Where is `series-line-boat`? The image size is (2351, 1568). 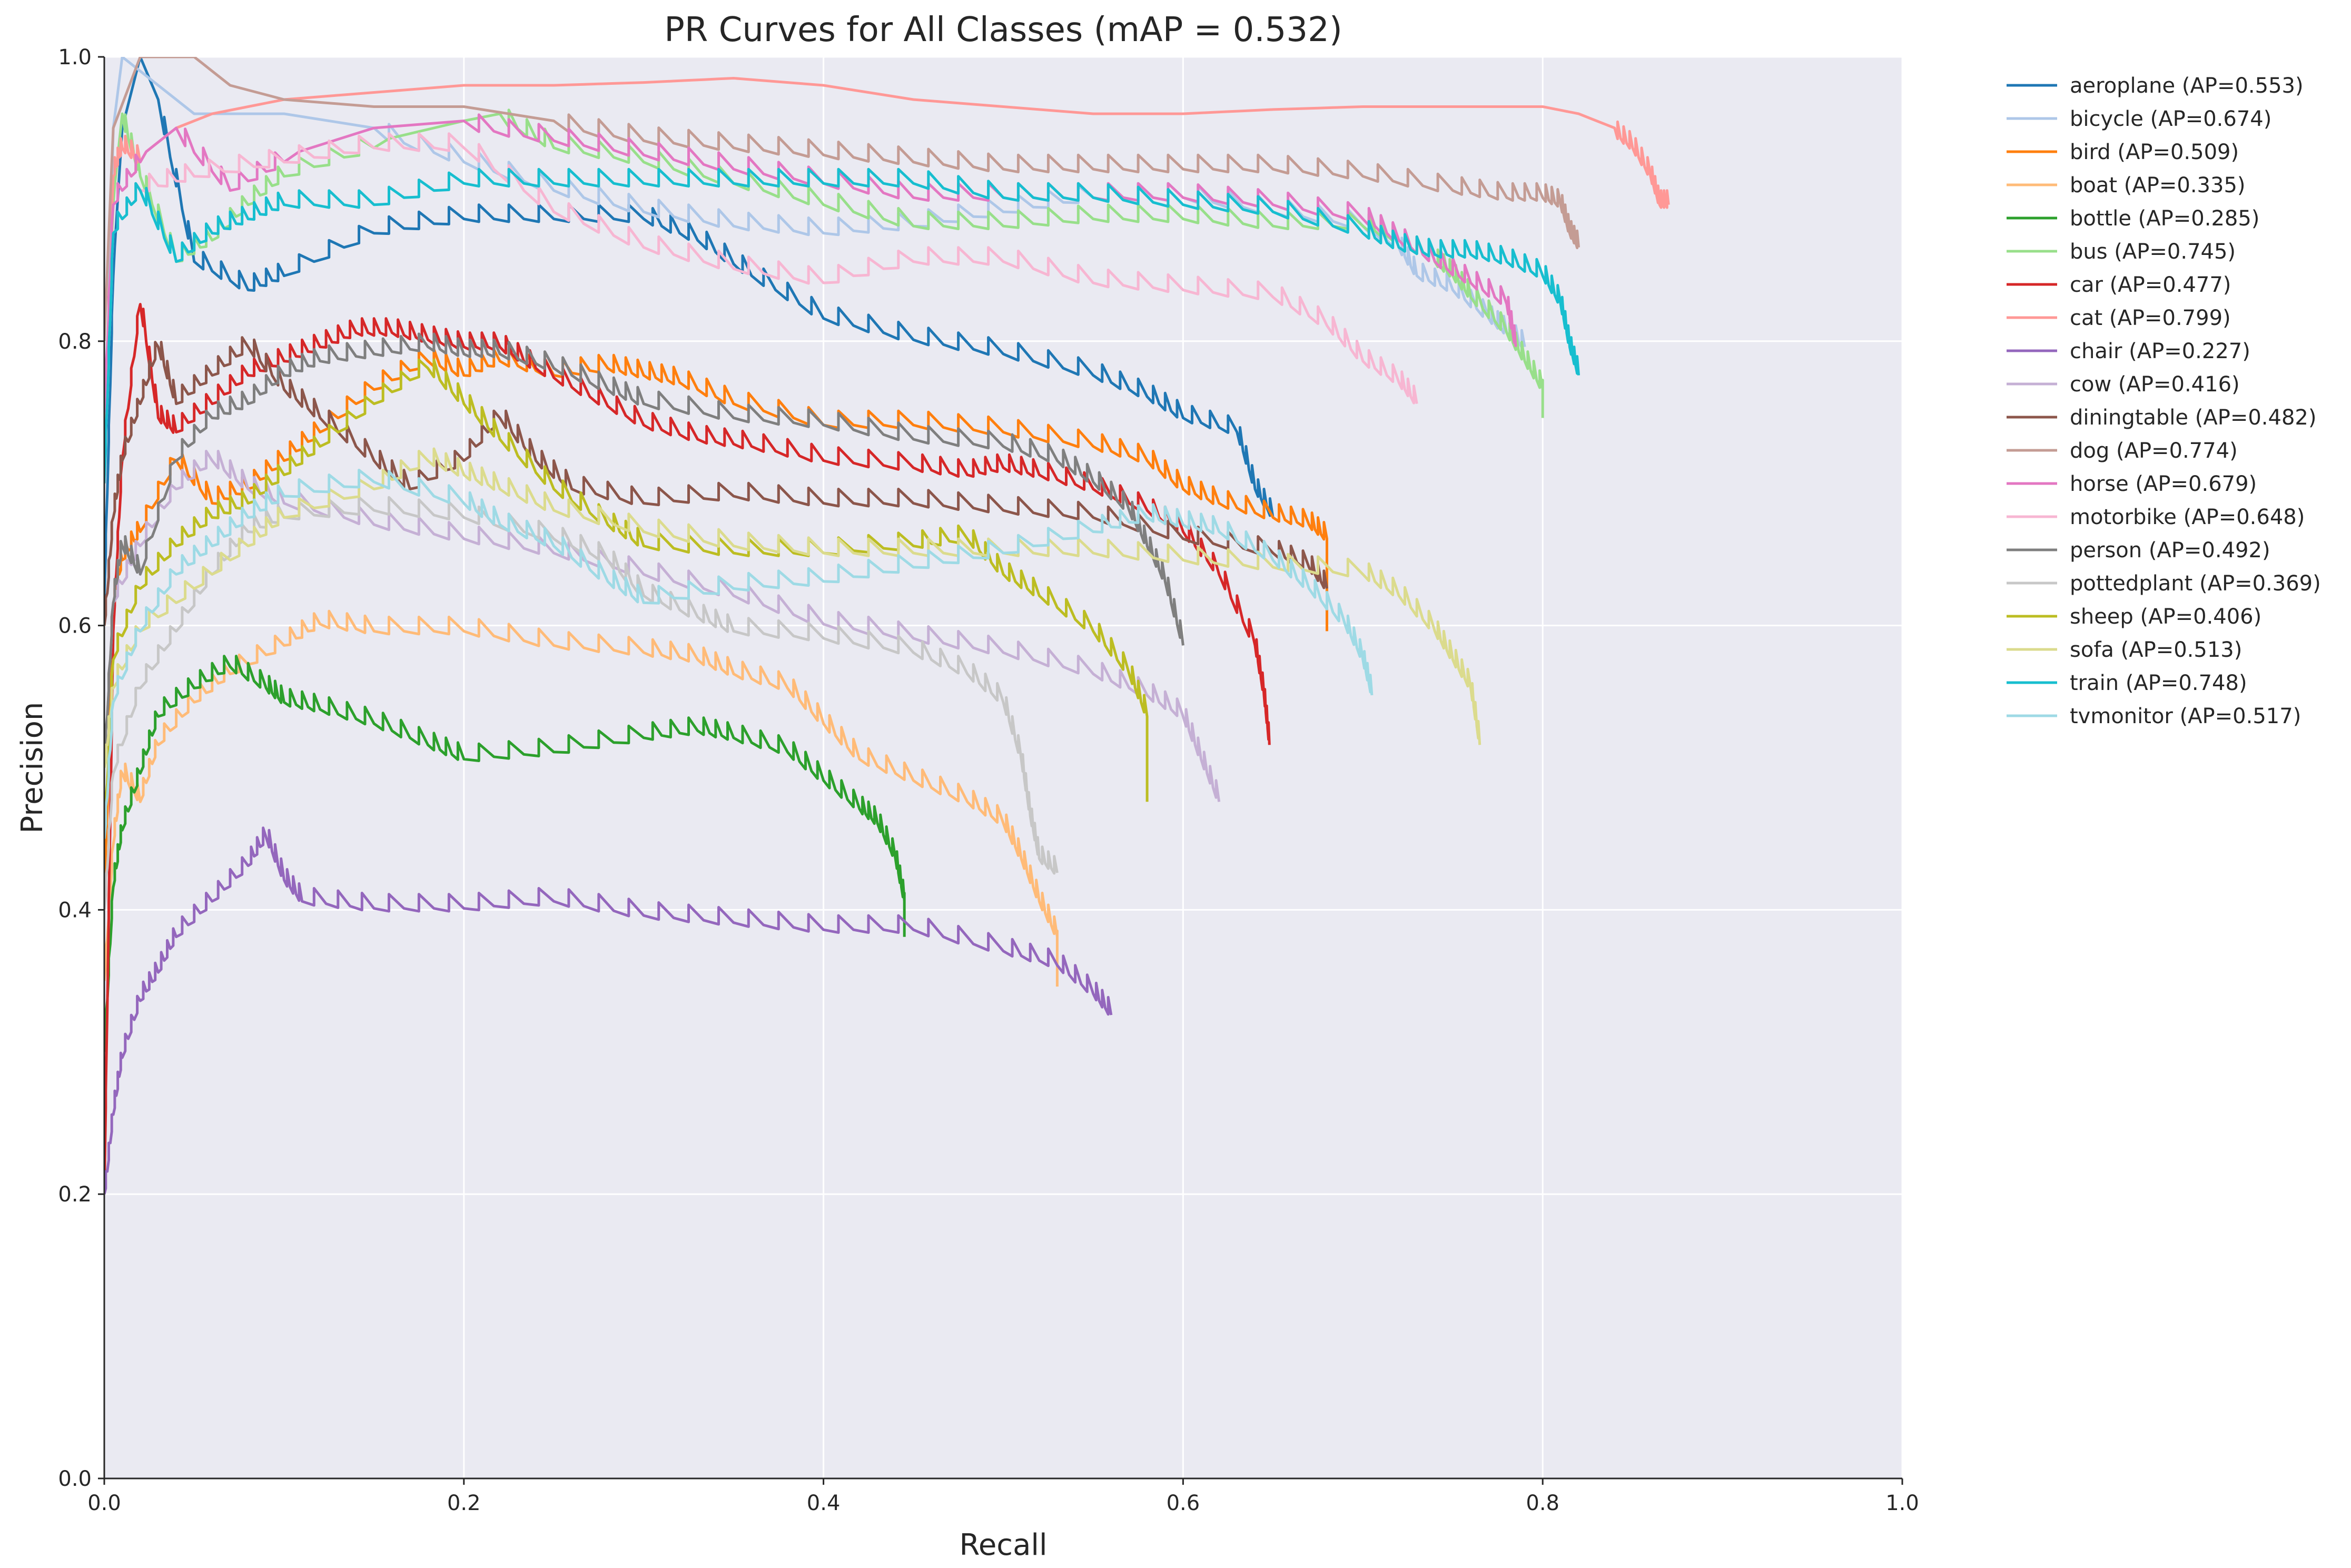 series-line-boat is located at coordinates (581, 798).